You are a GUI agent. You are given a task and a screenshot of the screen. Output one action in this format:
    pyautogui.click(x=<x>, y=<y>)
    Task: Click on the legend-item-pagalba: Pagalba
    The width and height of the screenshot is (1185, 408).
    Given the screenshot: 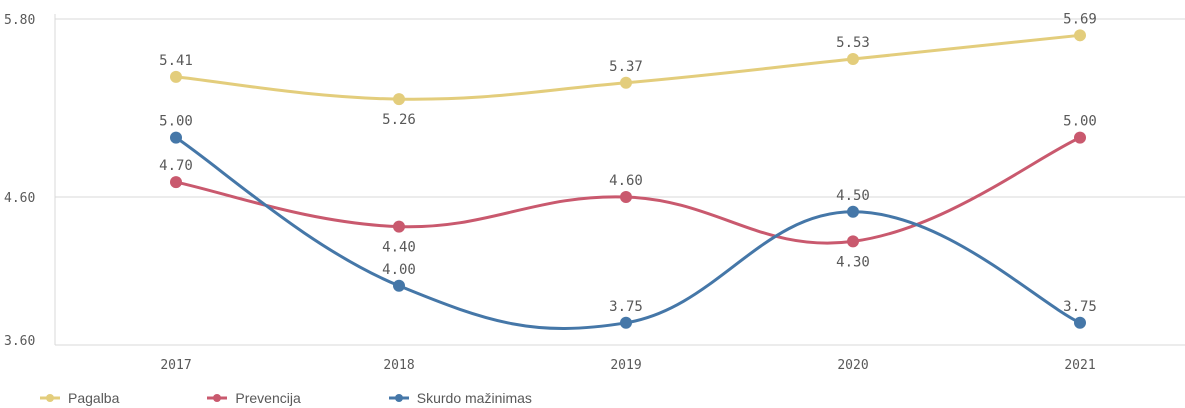 What is the action you would take?
    pyautogui.click(x=79, y=398)
    